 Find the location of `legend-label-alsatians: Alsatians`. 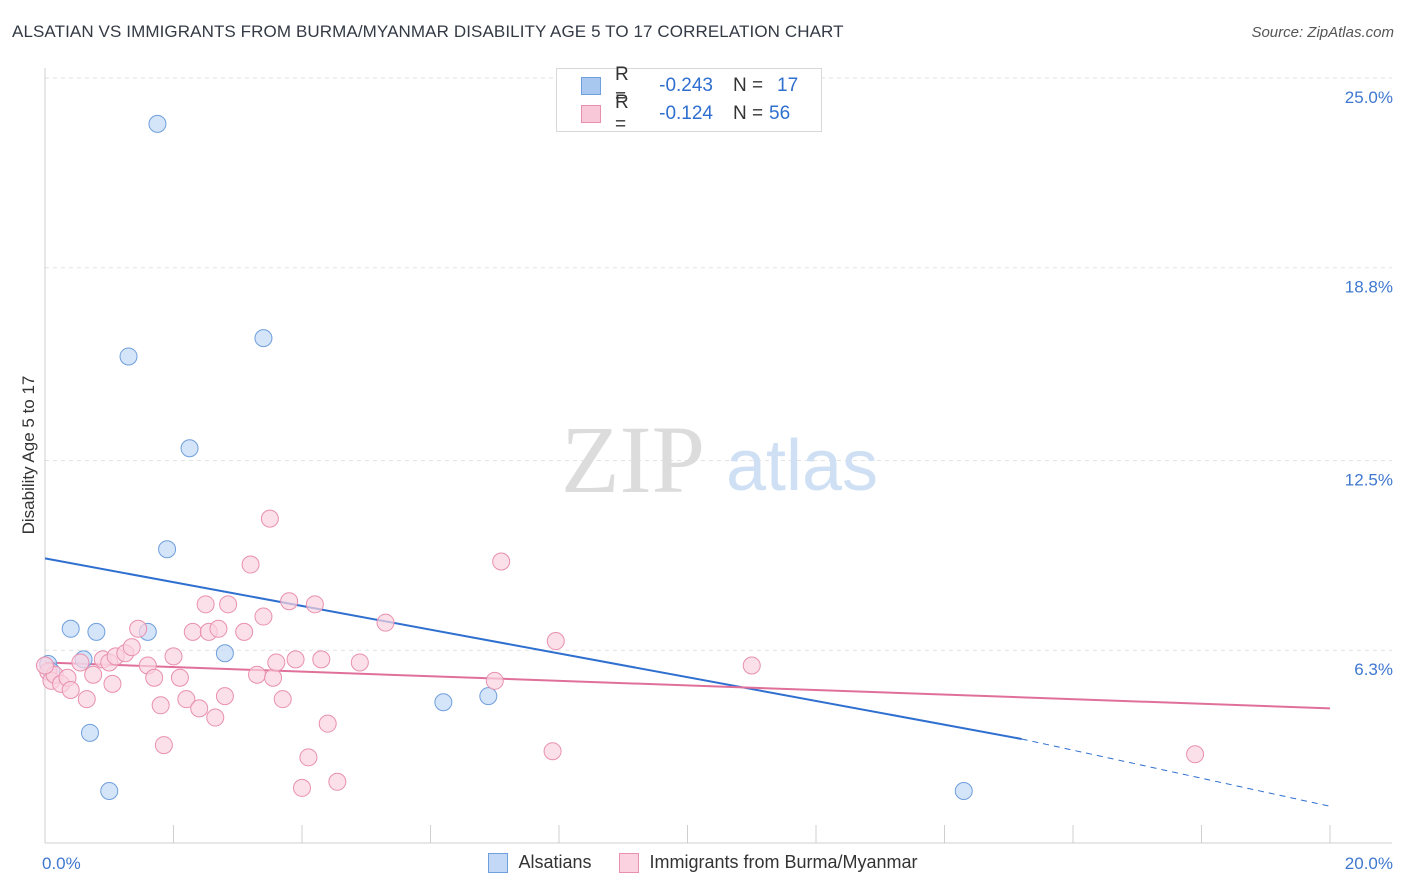

legend-label-alsatians: Alsatians is located at coordinates (555, 862).